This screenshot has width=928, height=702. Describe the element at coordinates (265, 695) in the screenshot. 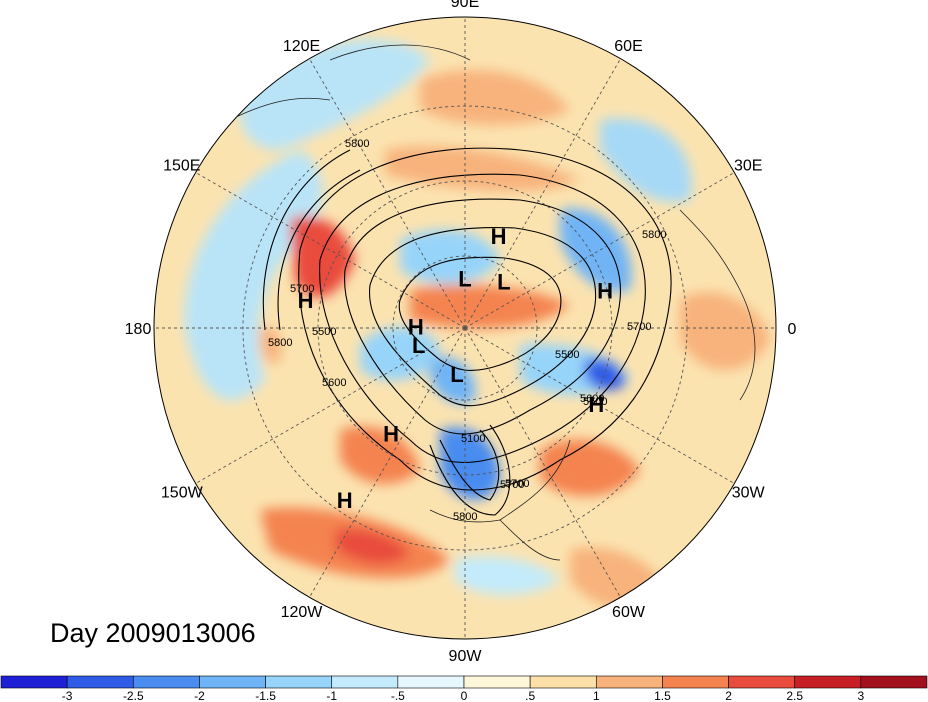

I see `colorbar-tick-label: -1.5` at that location.